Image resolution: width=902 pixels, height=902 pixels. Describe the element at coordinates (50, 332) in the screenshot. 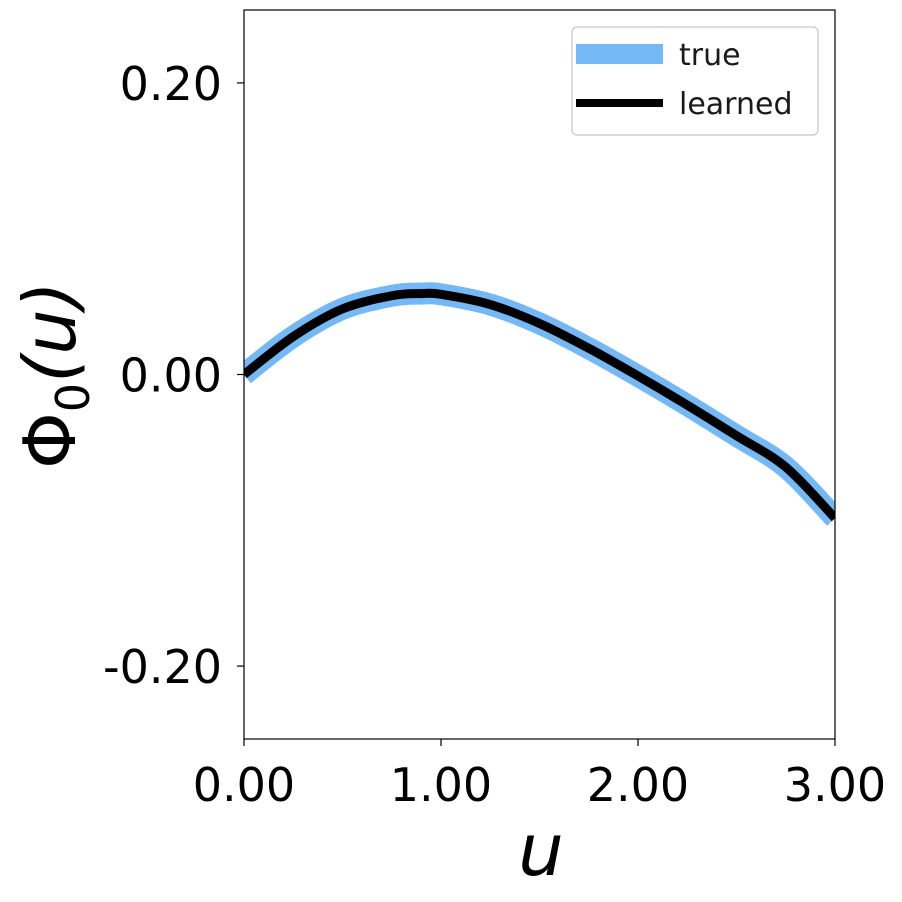

I see `y-axis-label-argument: (u)` at that location.